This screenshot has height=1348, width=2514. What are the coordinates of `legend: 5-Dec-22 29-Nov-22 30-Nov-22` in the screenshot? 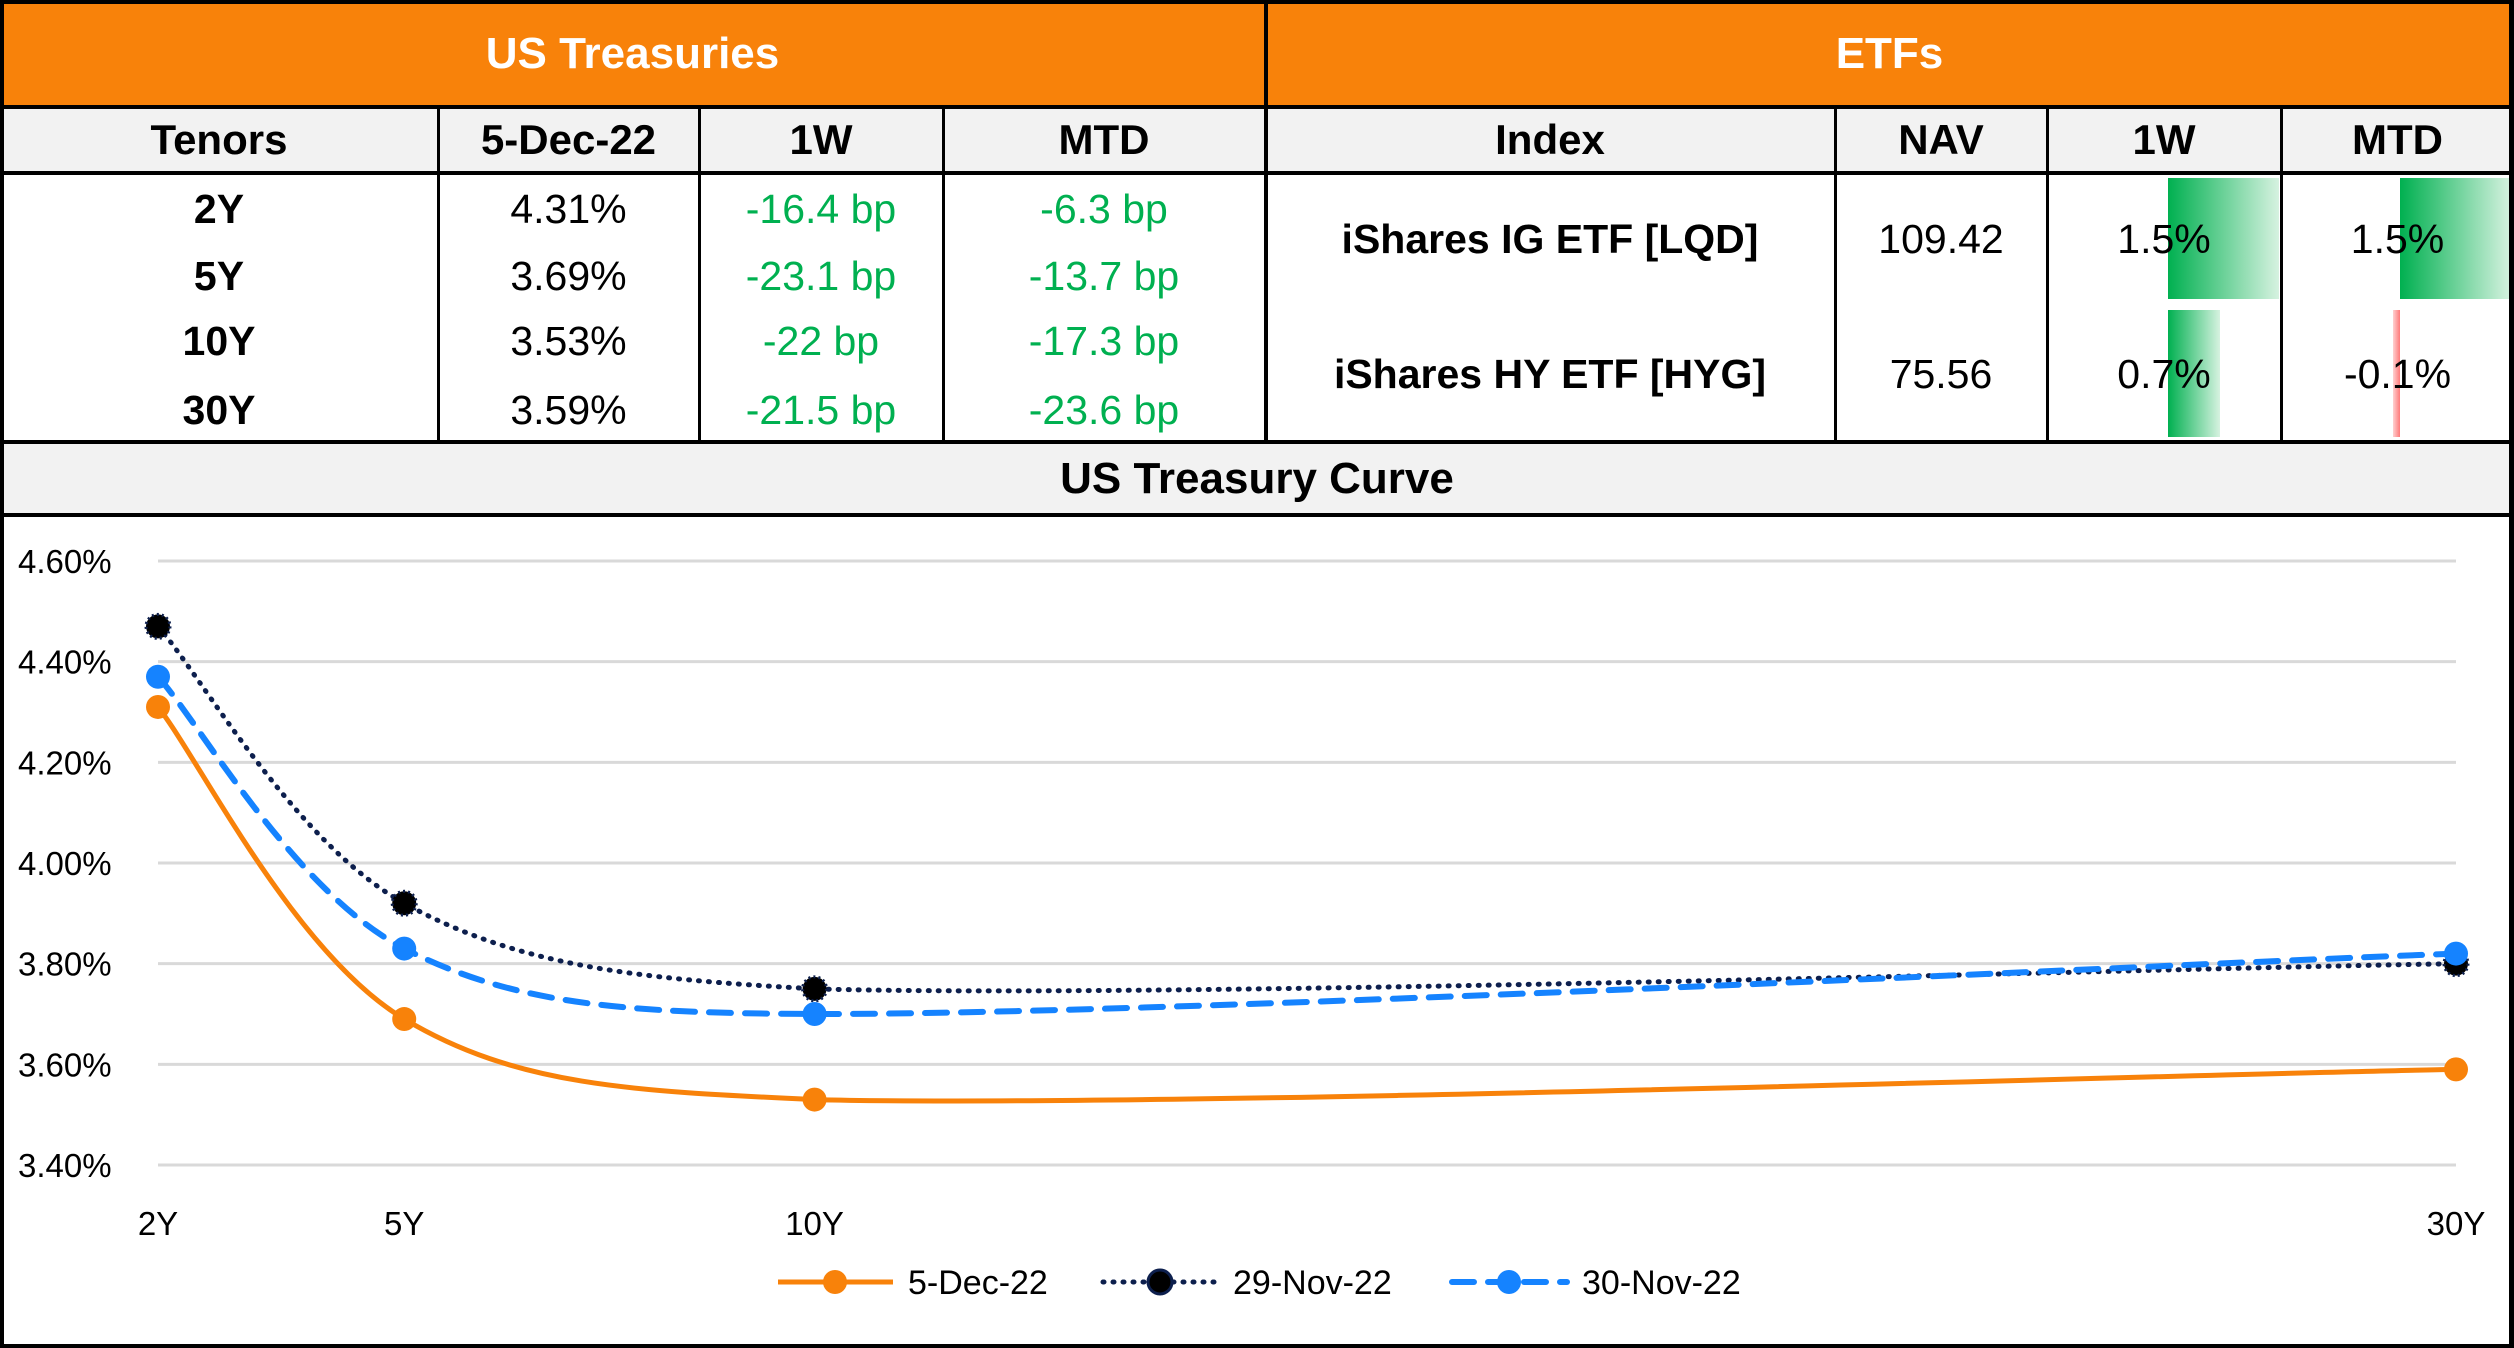 It's located at (1259, 1283).